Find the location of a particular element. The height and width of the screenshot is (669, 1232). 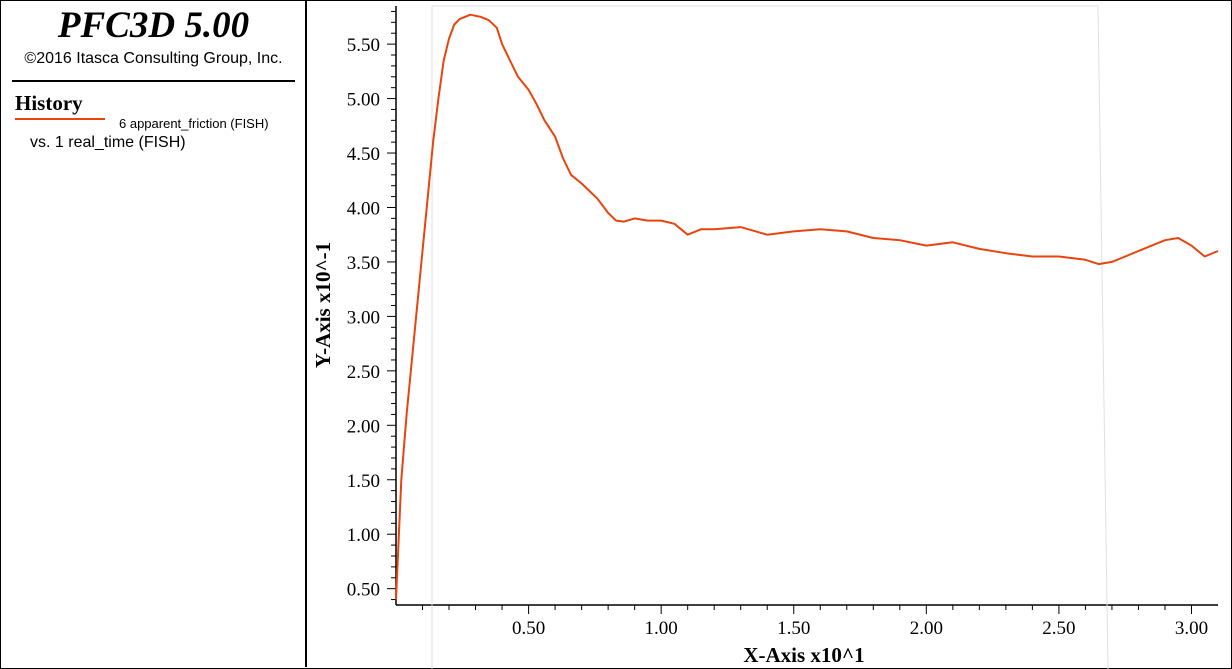

y-tick-label: 1.00 is located at coordinates (363, 535).